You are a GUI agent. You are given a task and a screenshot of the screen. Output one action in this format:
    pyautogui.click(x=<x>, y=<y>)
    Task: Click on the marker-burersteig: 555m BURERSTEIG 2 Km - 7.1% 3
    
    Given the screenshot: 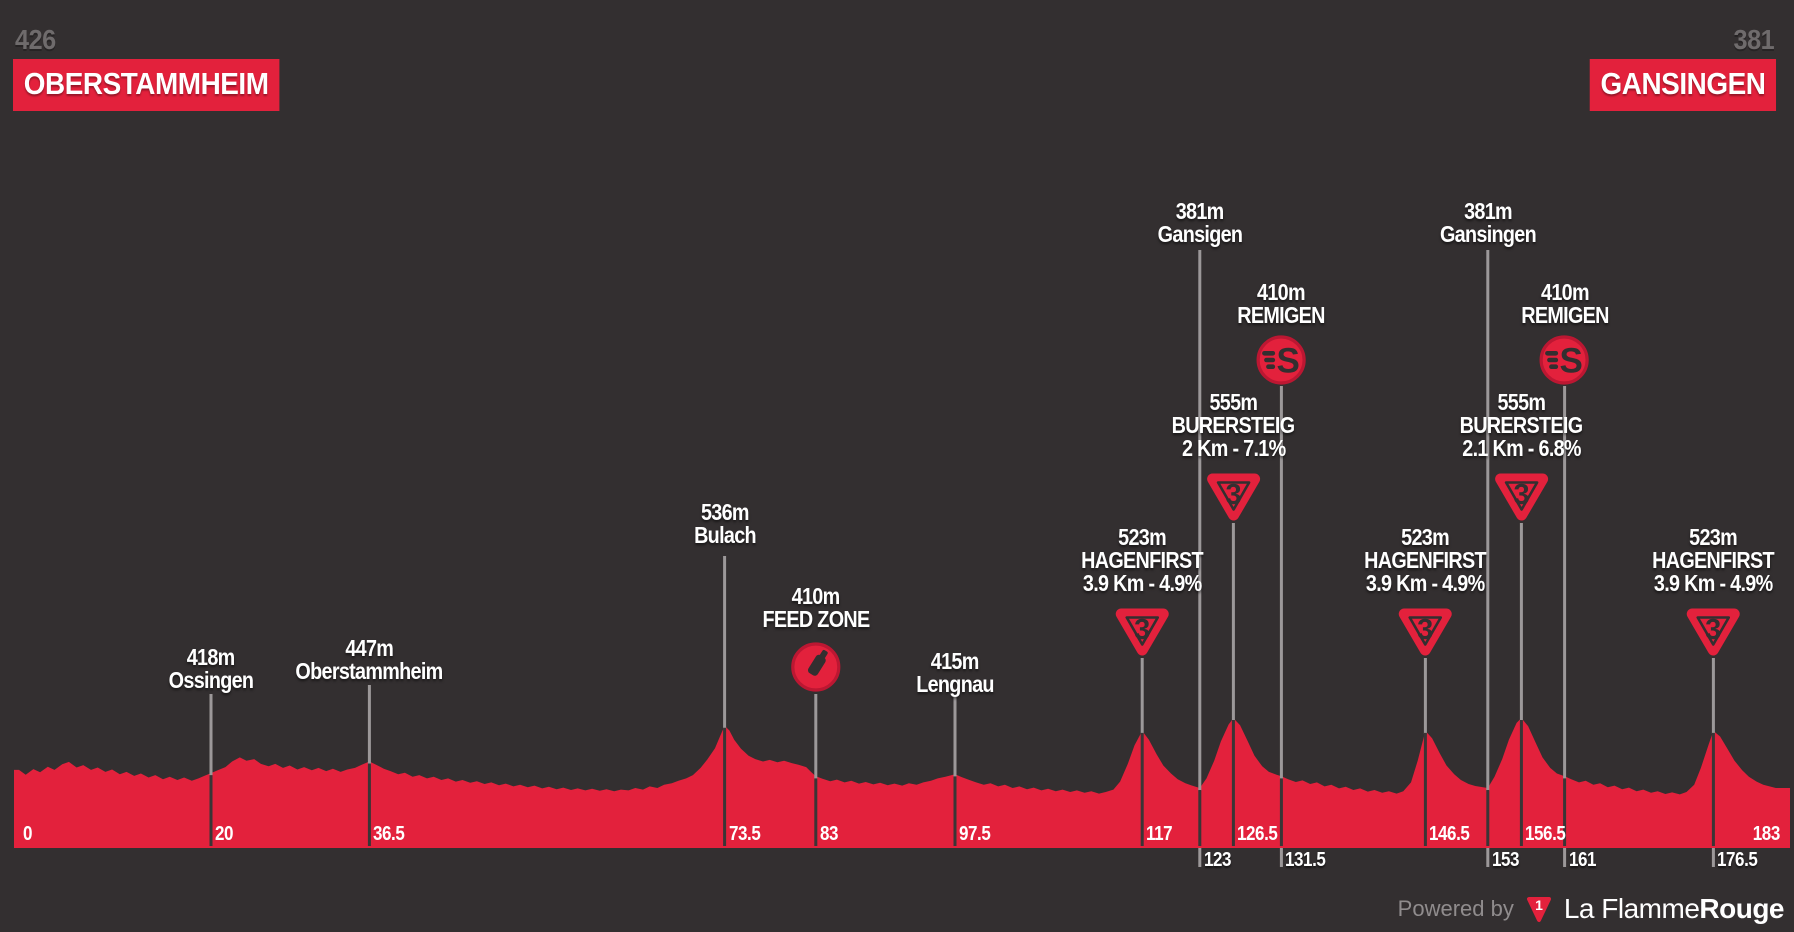 What is the action you would take?
    pyautogui.click(x=1233, y=457)
    